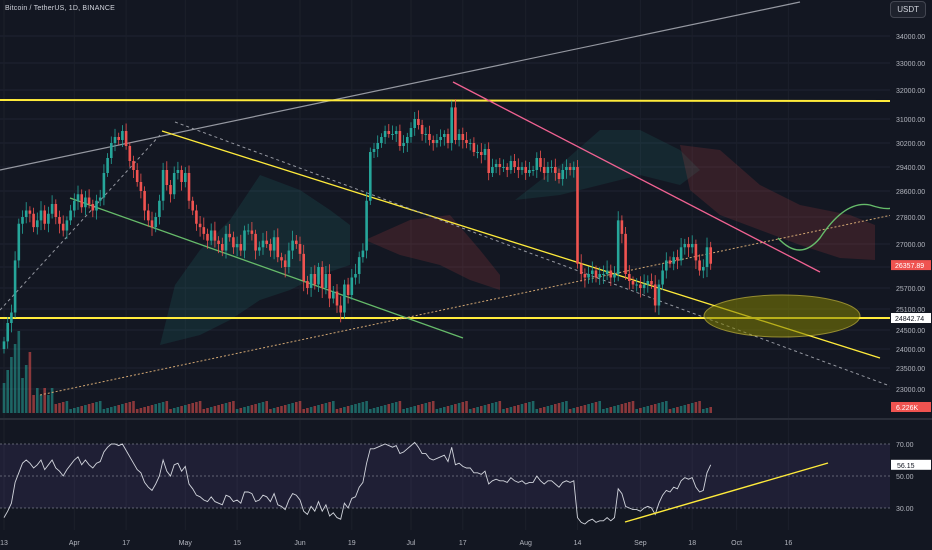 This screenshot has height=550, width=932. I want to click on price-tick-label: 27000.00, so click(910, 245).